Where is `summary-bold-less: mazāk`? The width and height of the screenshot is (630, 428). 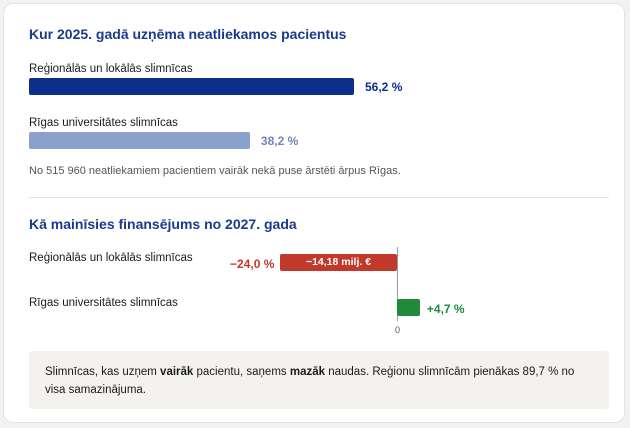
summary-bold-less: mazāk is located at coordinates (307, 372).